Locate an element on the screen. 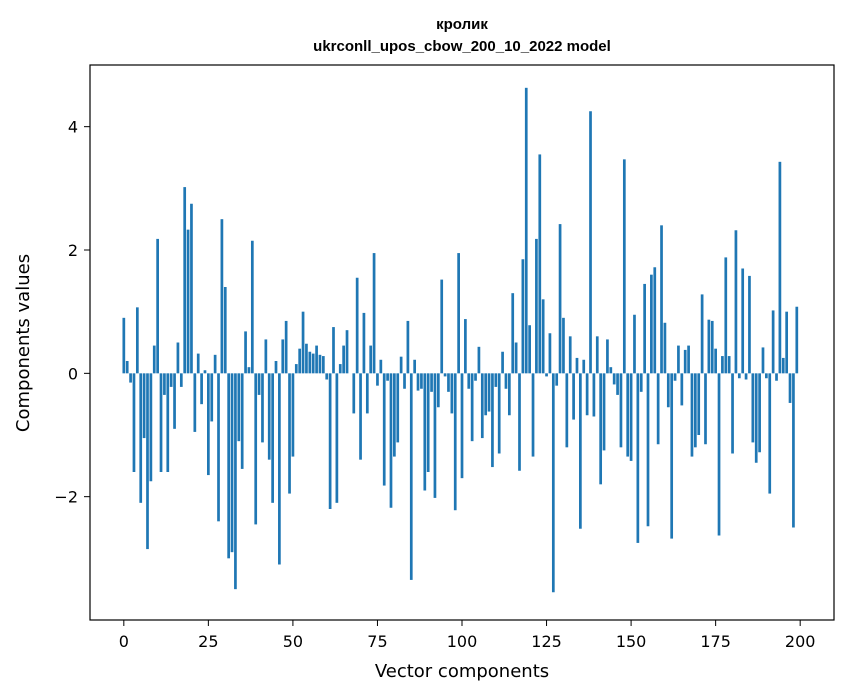 The image size is (847, 696). x-tick-label: 25 is located at coordinates (208, 641).